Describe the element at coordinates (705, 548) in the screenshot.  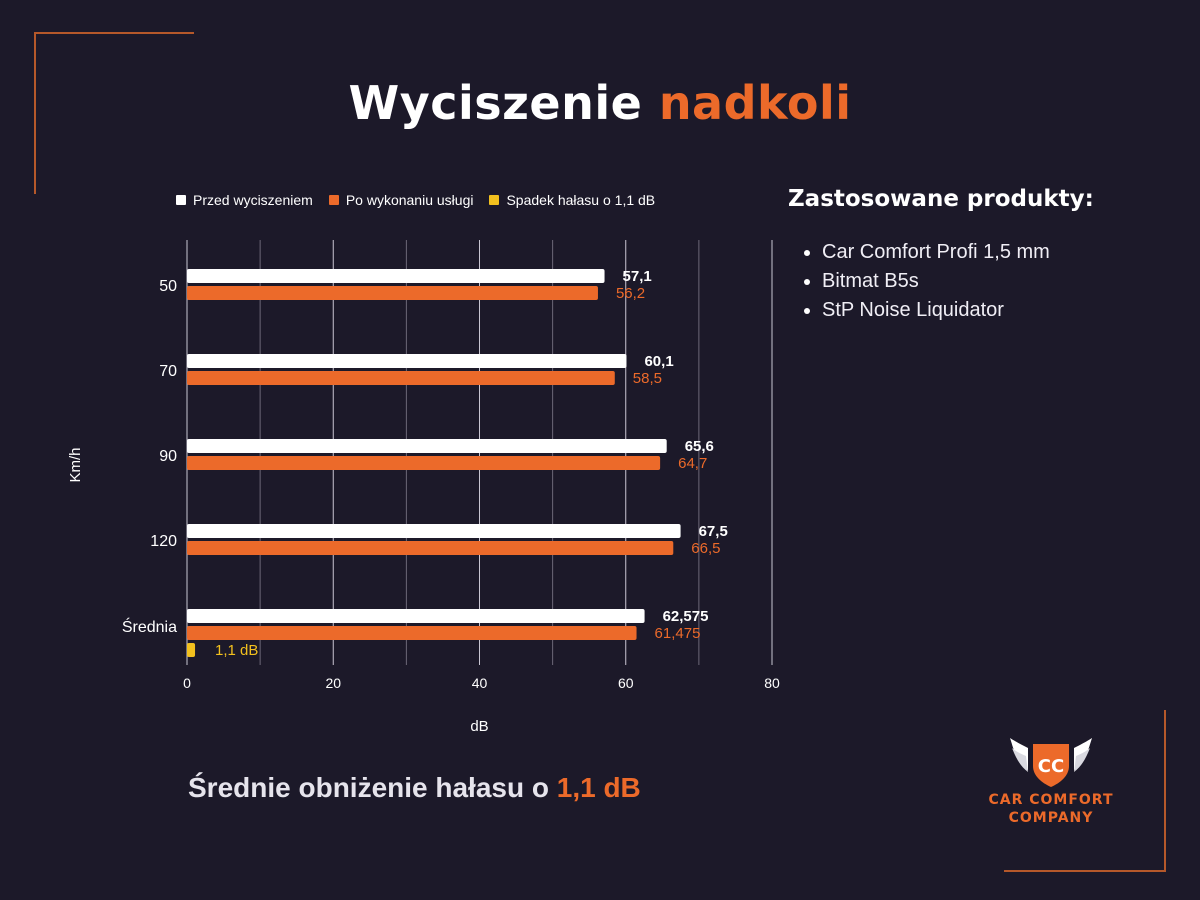
I see `data-label: 66,5` at that location.